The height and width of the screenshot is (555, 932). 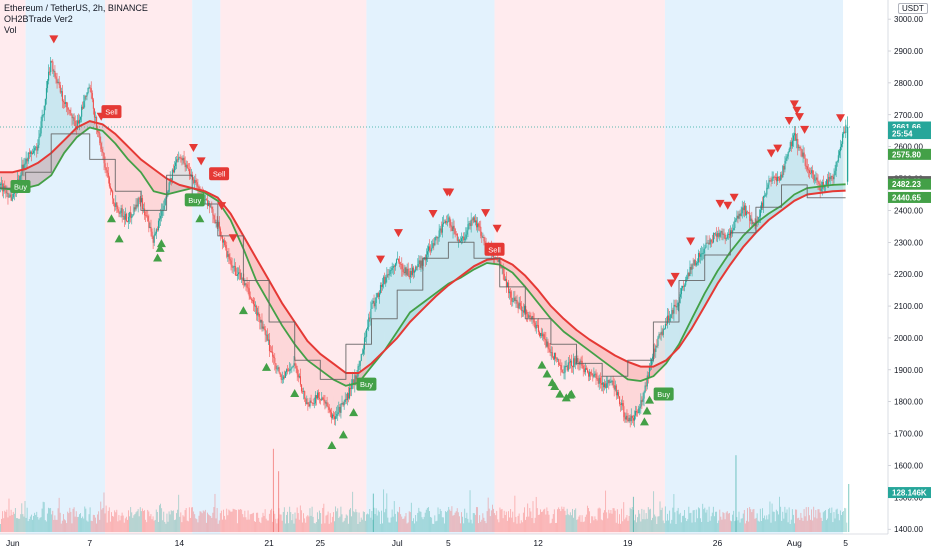 What do you see at coordinates (38, 19) in the screenshot?
I see `legend-indicator-oh2btrade: OH2BTrade Ver2` at bounding box center [38, 19].